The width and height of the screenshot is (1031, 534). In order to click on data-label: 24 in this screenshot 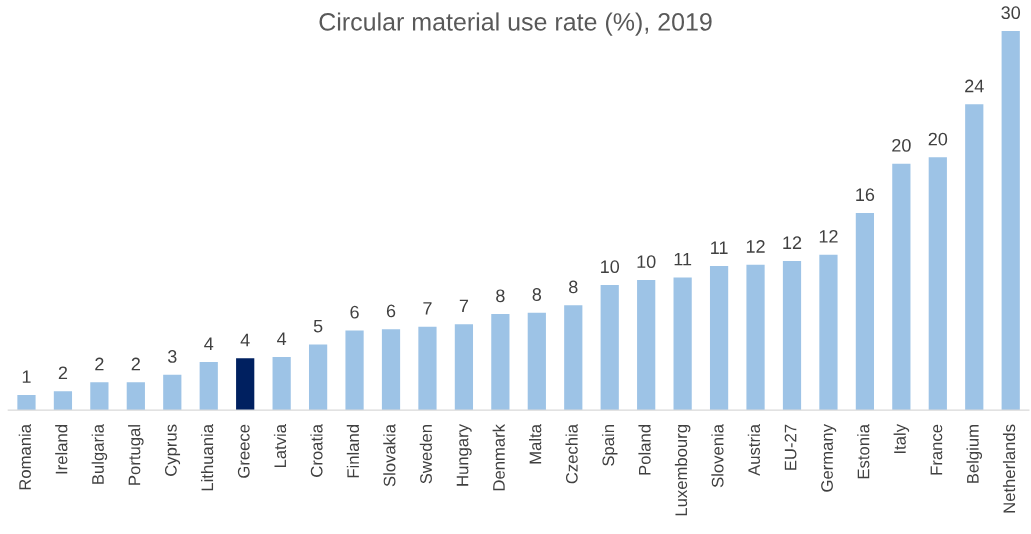, I will do `click(974, 86)`.